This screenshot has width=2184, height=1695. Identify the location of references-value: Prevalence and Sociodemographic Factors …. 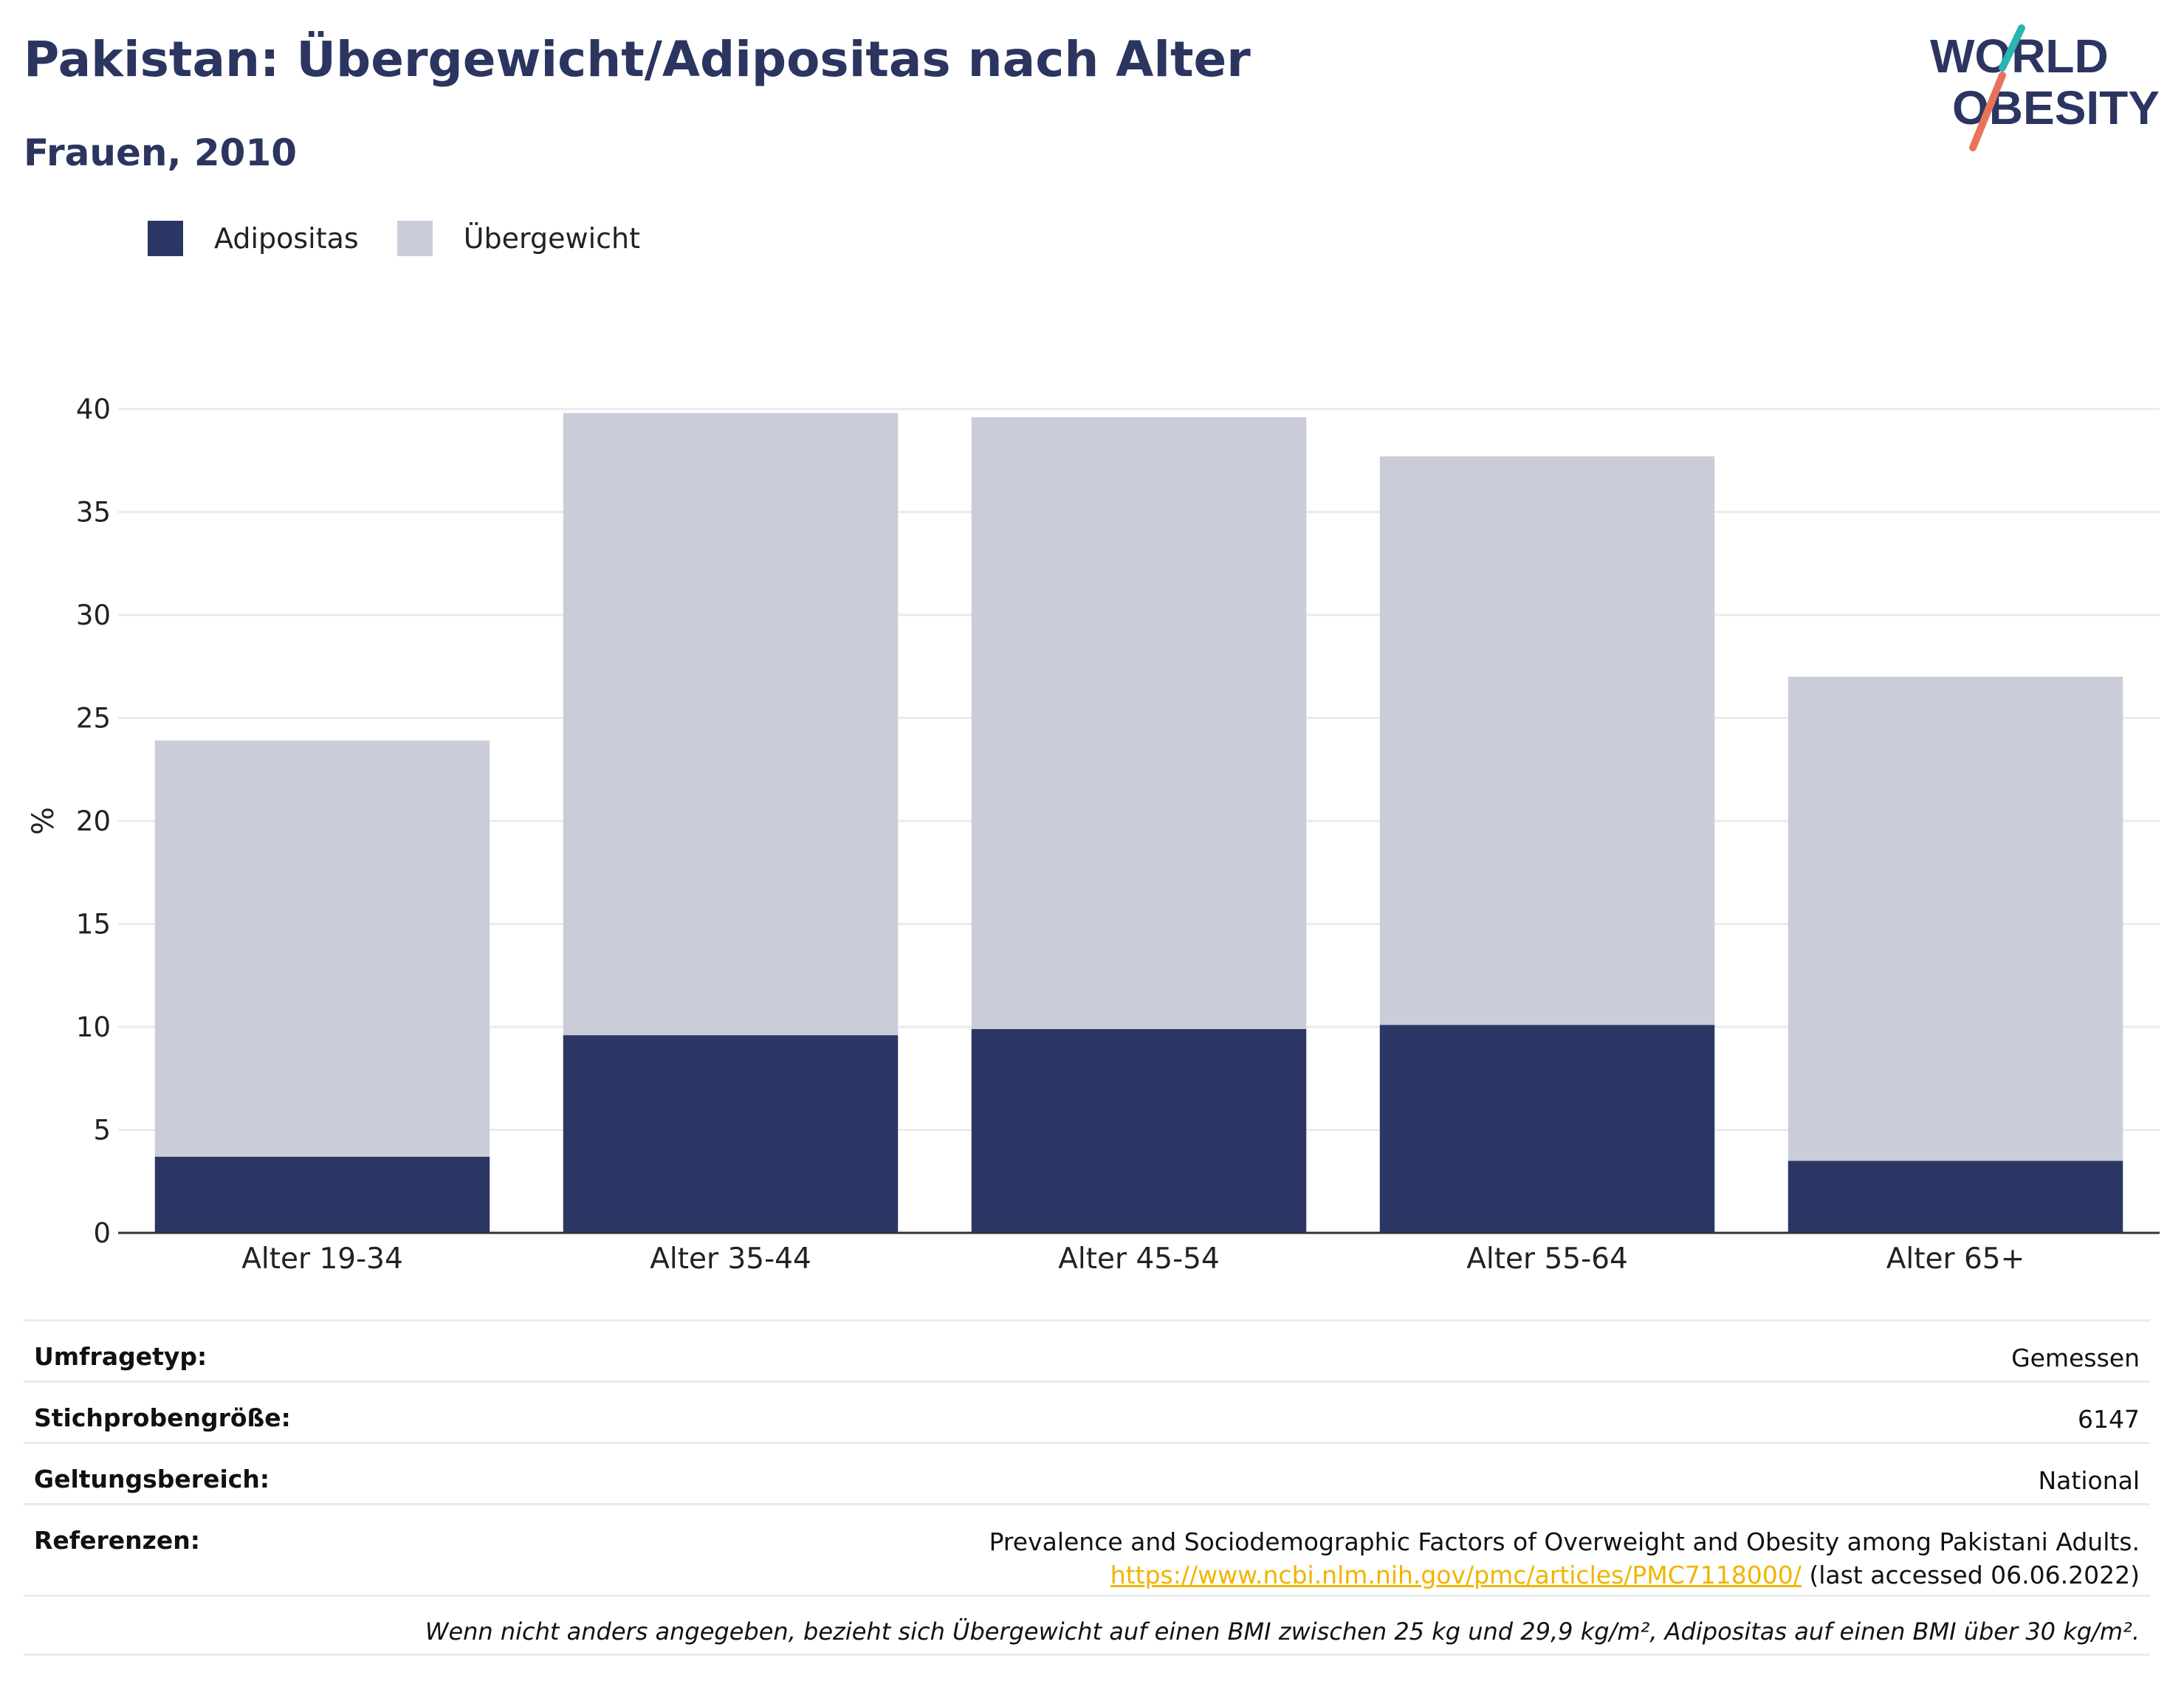
(1565, 1559).